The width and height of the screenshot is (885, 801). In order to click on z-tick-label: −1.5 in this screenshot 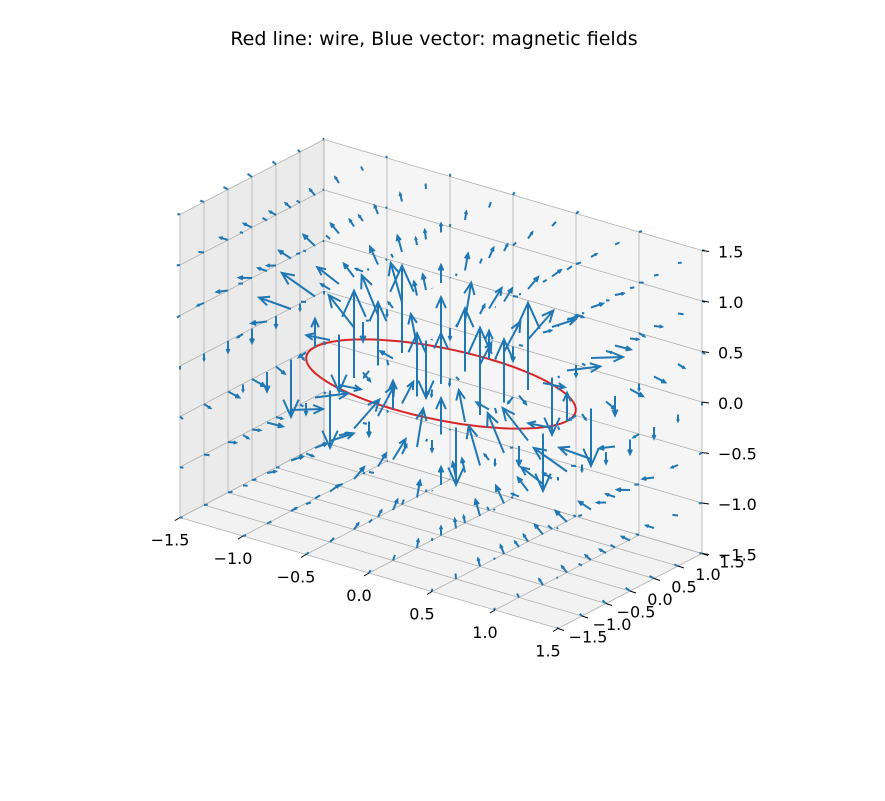, I will do `click(737, 555)`.